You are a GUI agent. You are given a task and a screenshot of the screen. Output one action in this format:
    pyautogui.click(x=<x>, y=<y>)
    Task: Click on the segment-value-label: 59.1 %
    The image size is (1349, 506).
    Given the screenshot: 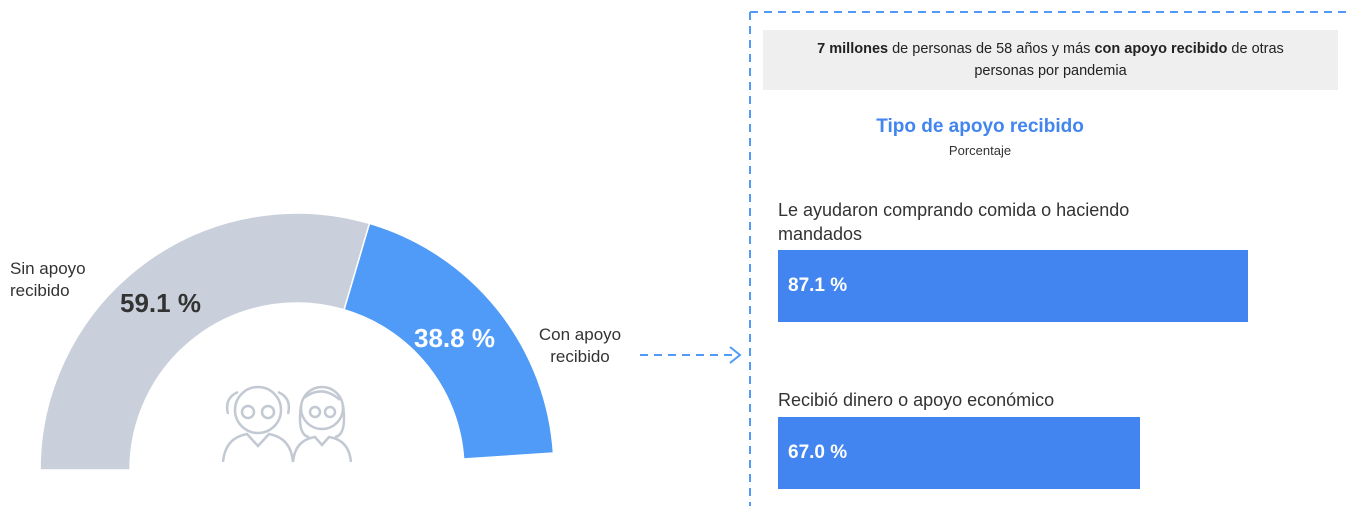 What is the action you would take?
    pyautogui.click(x=160, y=303)
    